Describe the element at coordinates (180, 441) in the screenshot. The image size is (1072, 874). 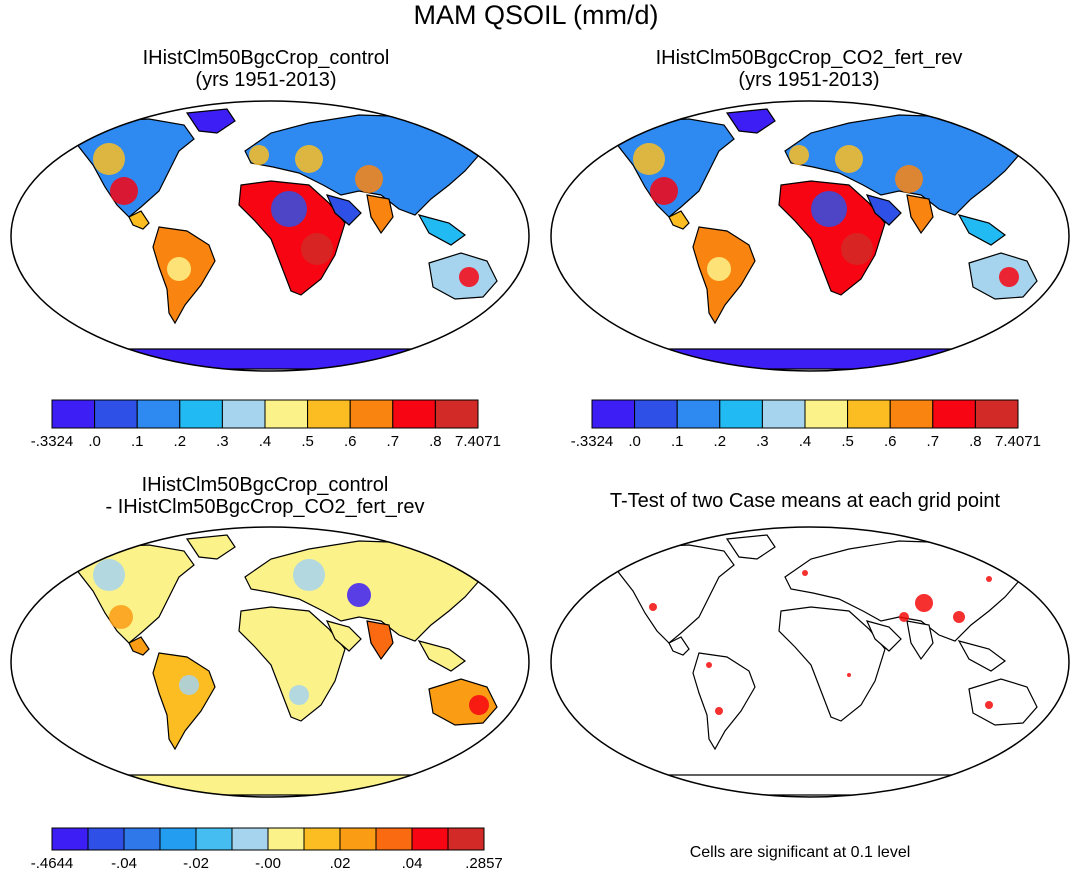
I see `colorbar-control-label-3: .2` at that location.